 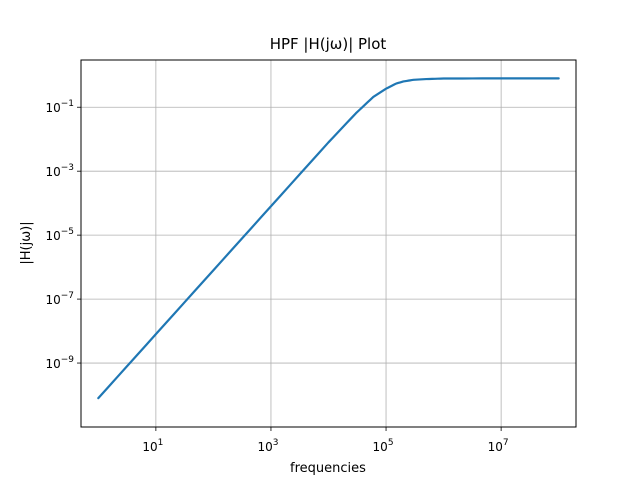 I want to click on y-tick-exponent: −7, so click(x=67, y=296).